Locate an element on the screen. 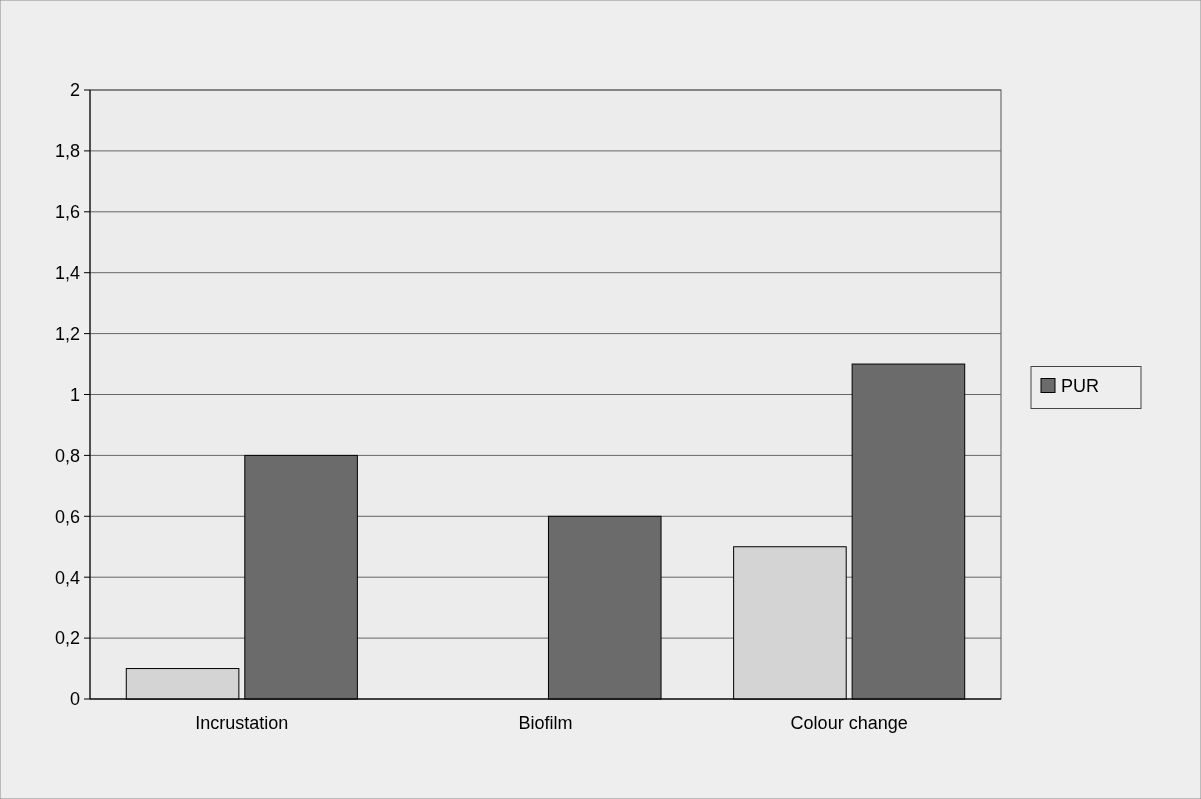  y-tick-label: 1,6 is located at coordinates (67, 212).